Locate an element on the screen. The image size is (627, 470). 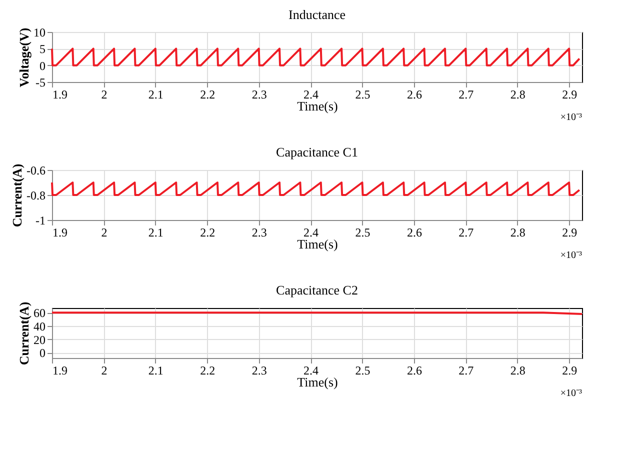
y-tick-label: -1 is located at coordinates (41, 221).